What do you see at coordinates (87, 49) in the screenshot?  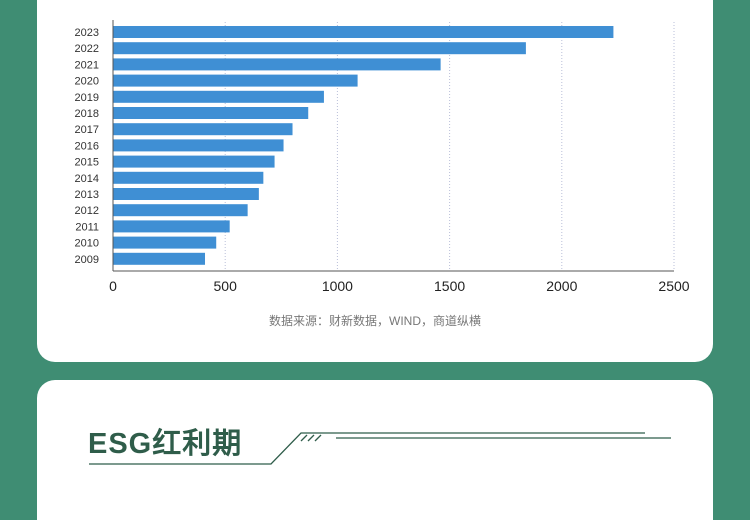 I see `y-tick-label: 2022` at bounding box center [87, 49].